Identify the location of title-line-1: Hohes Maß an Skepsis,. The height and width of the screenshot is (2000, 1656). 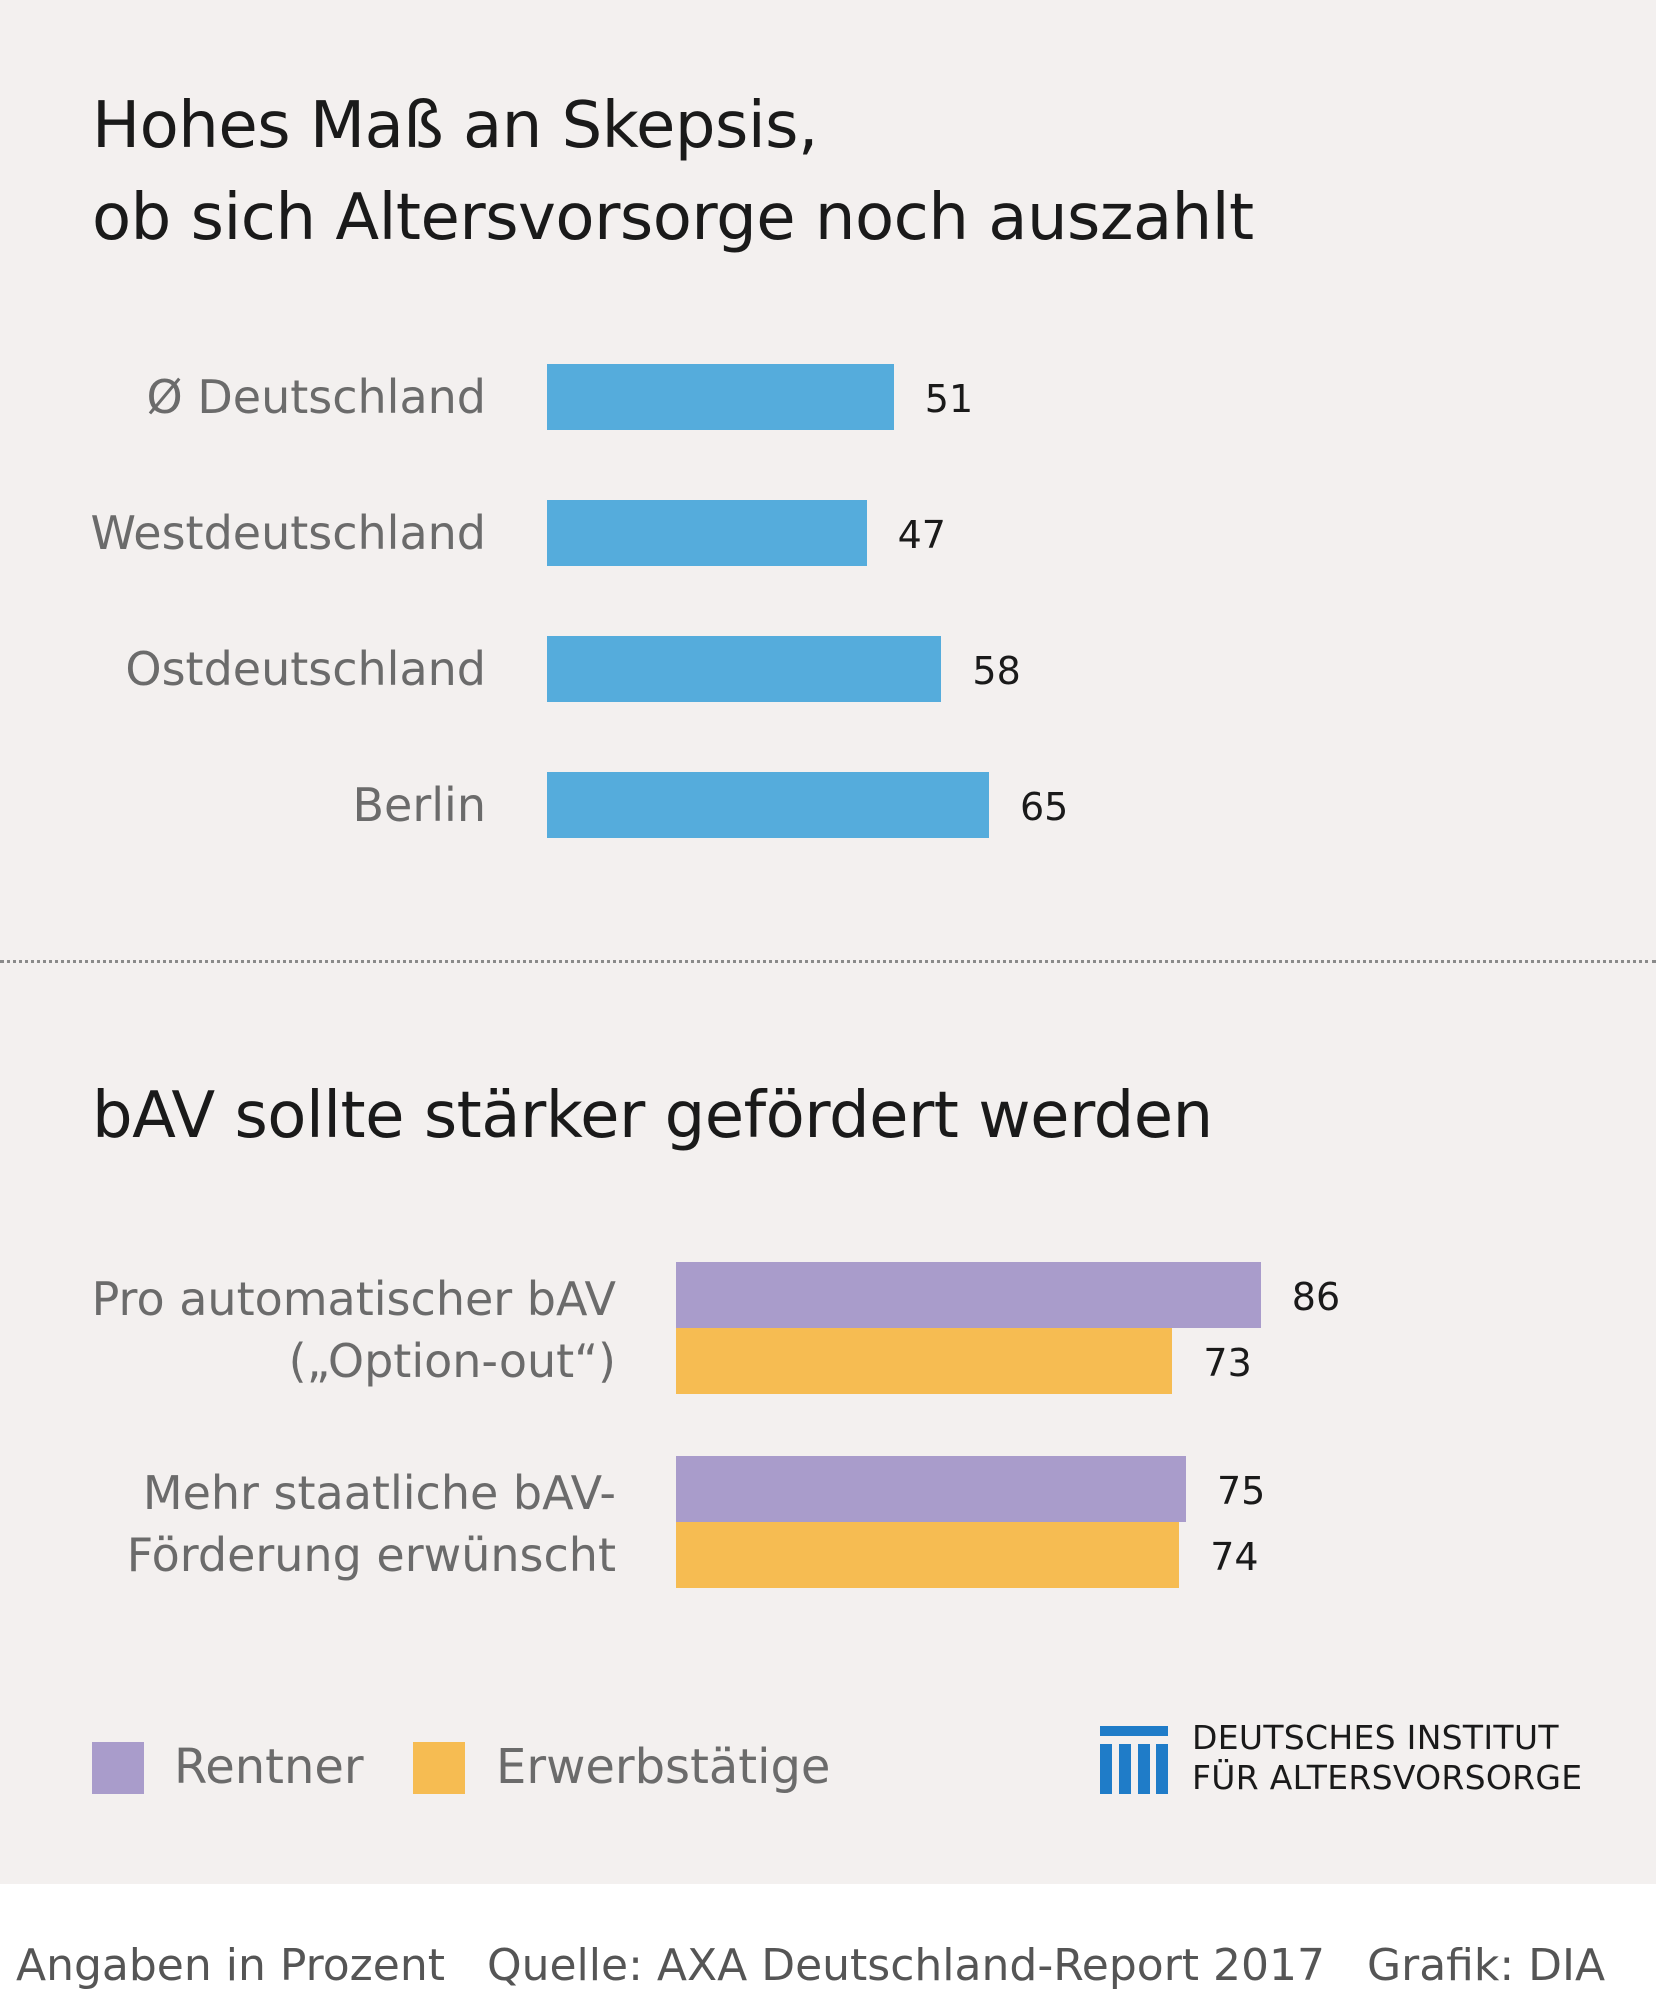
(455, 126).